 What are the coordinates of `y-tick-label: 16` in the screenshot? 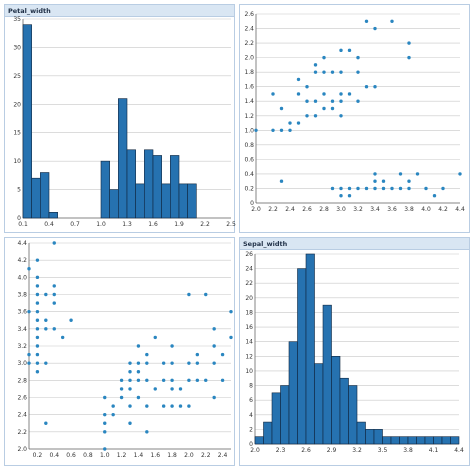 It's located at (249, 327).